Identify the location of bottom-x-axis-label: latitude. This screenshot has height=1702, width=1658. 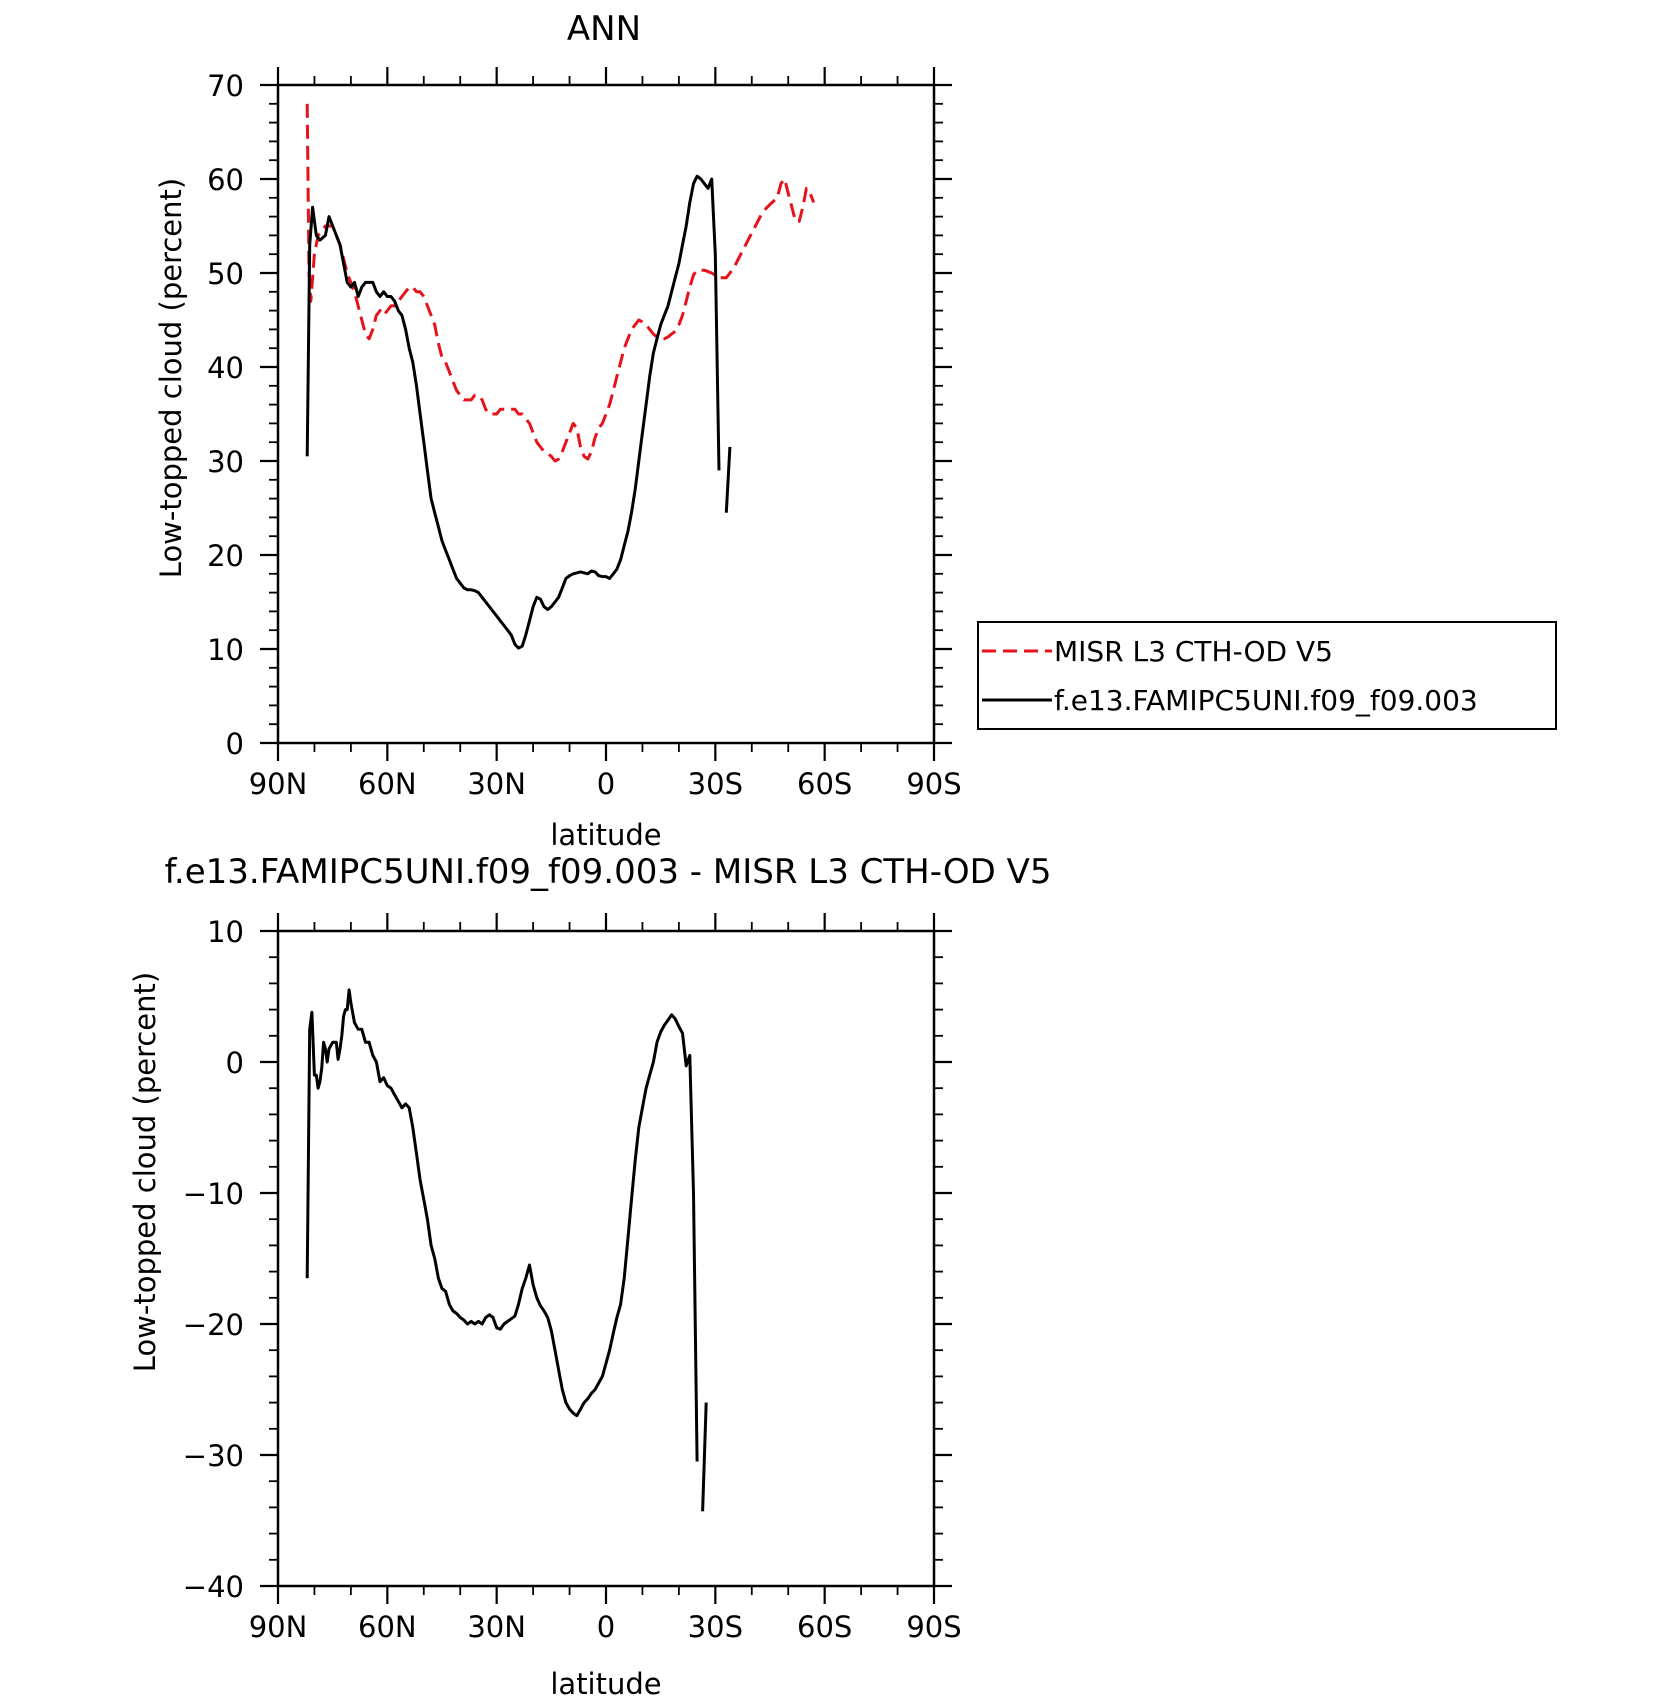
(605, 1684).